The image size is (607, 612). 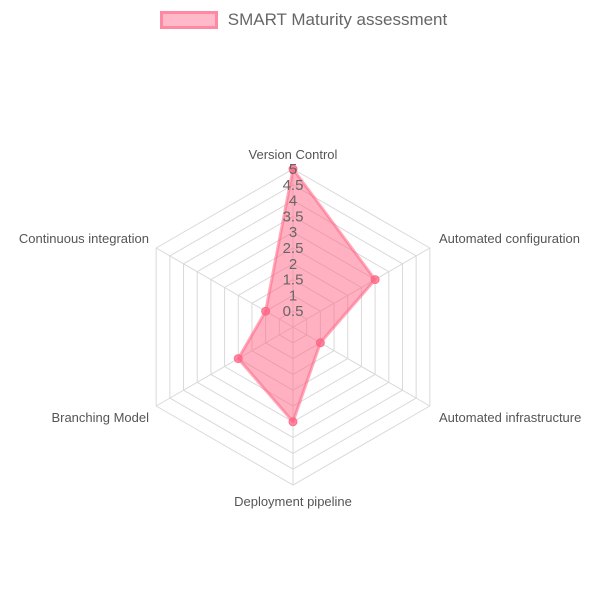 I want to click on category-label: Deployment pipeline, so click(x=293, y=501).